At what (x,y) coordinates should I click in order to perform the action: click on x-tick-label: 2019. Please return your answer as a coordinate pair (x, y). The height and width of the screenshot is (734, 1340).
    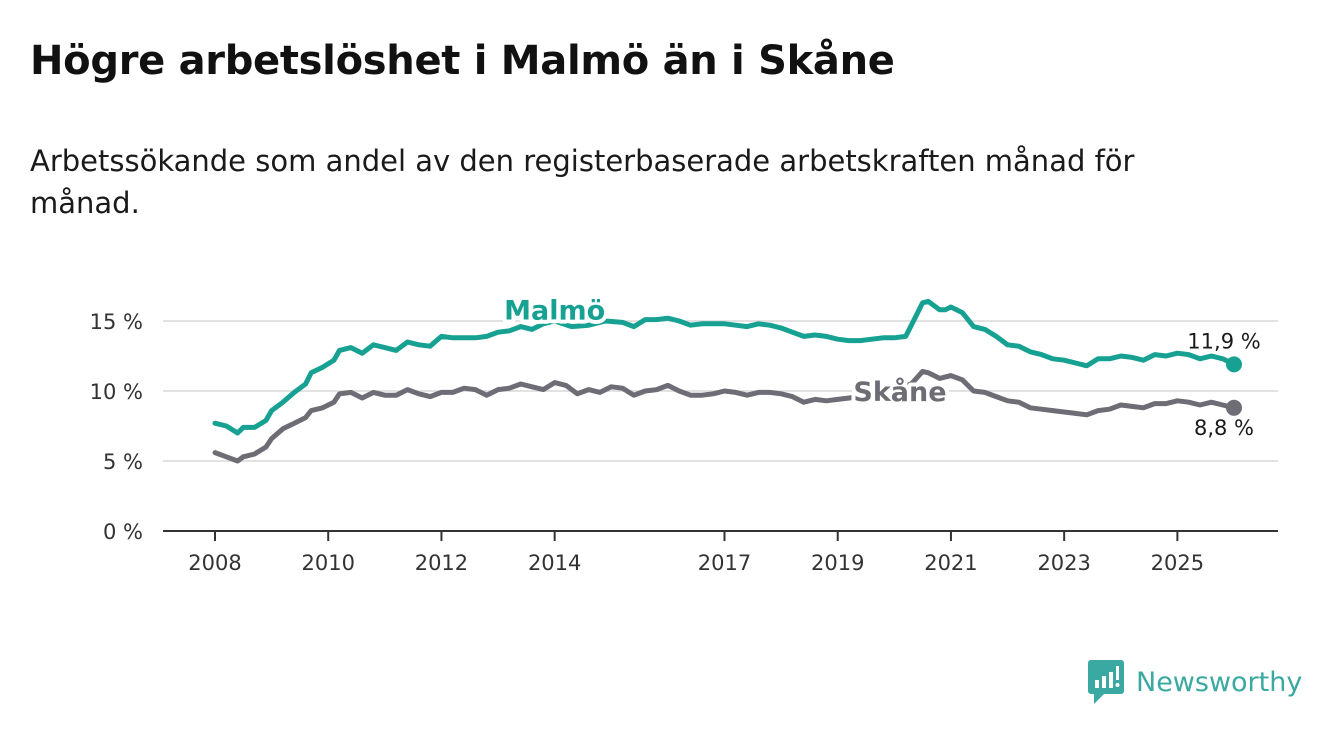
    Looking at the image, I should click on (837, 563).